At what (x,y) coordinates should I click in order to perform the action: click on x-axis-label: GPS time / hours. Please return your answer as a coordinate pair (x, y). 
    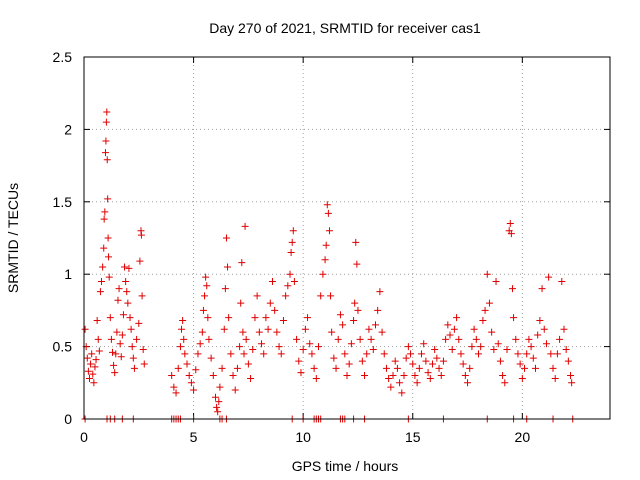
    Looking at the image, I should click on (345, 466).